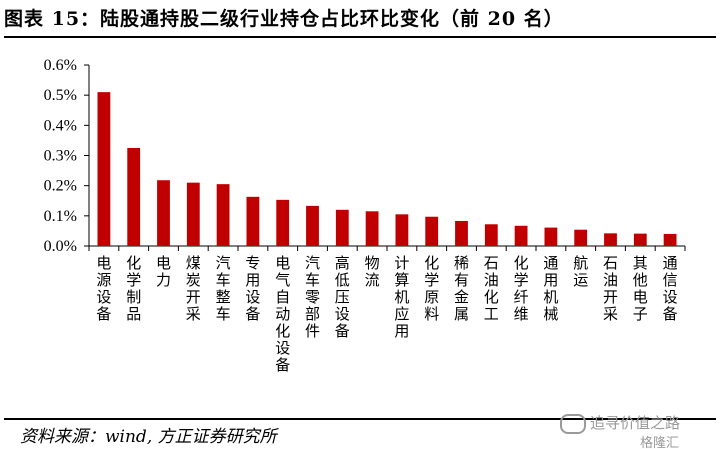  I want to click on chart-title: 图表 15：陆股通持股二级行业持仓占比环比变化（前 20 名）, so click(284, 19).